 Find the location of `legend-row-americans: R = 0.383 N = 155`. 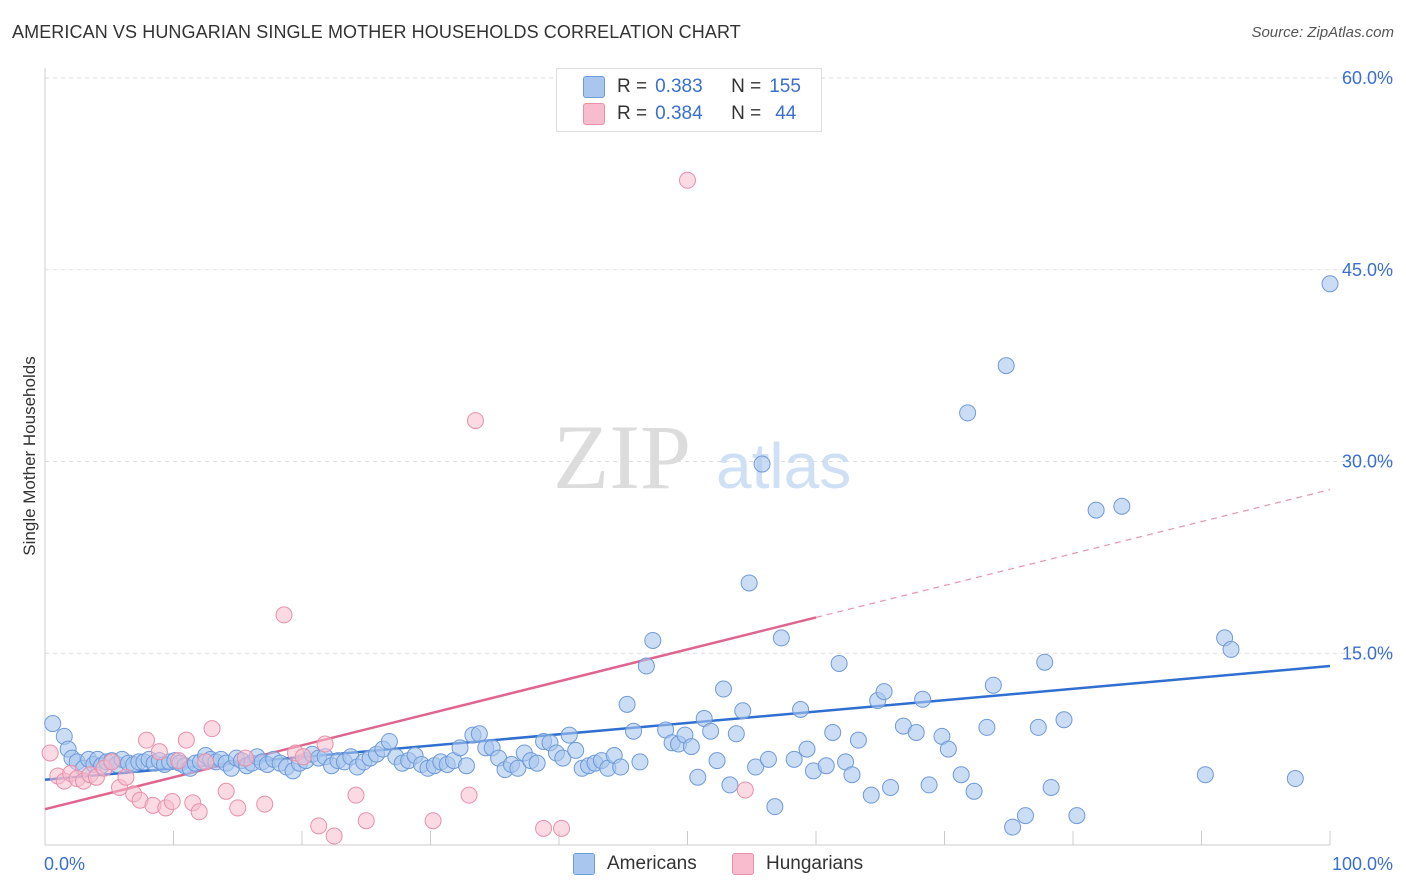

legend-row-americans: R = 0.383 N = 155 is located at coordinates (692, 87).